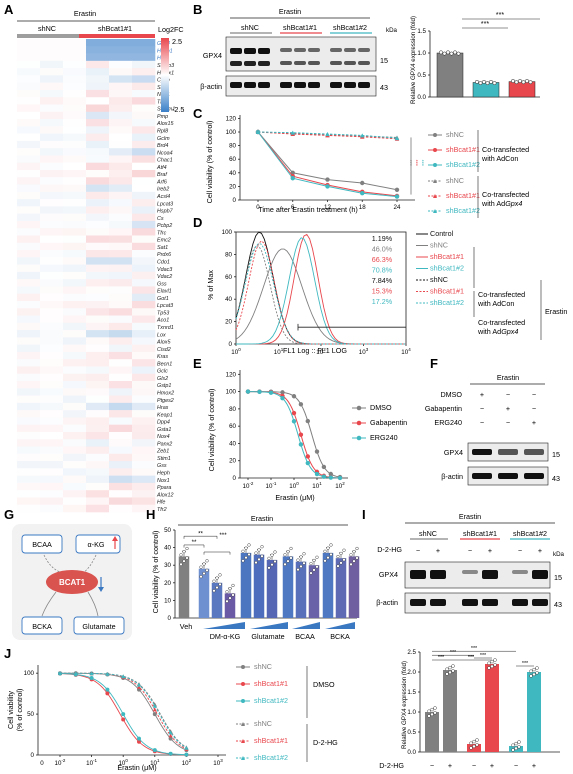 The width and height of the screenshot is (573, 774). What do you see at coordinates (232, 146) in the screenshot?
I see `chart-c-ytick-label: 80` at bounding box center [232, 146].